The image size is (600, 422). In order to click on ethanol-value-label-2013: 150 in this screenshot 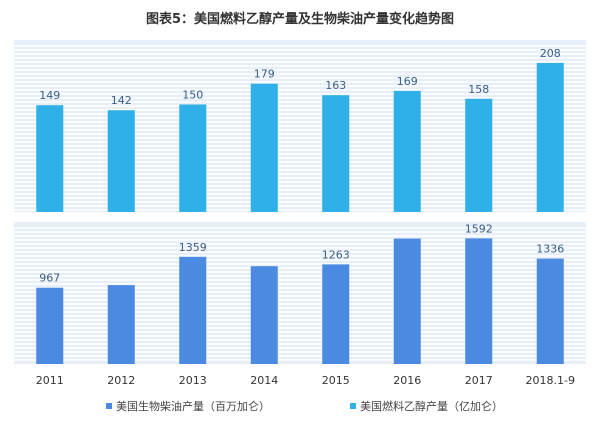, I will do `click(192, 95)`.